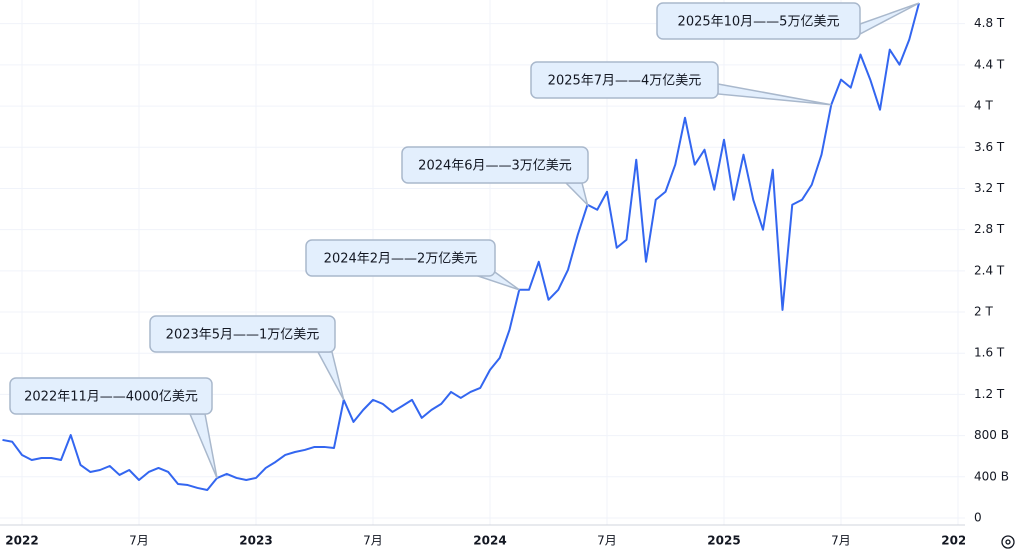 Image resolution: width=1024 pixels, height=555 pixels. Describe the element at coordinates (989, 229) in the screenshot. I see `y-tick-label: 2.8 T` at that location.